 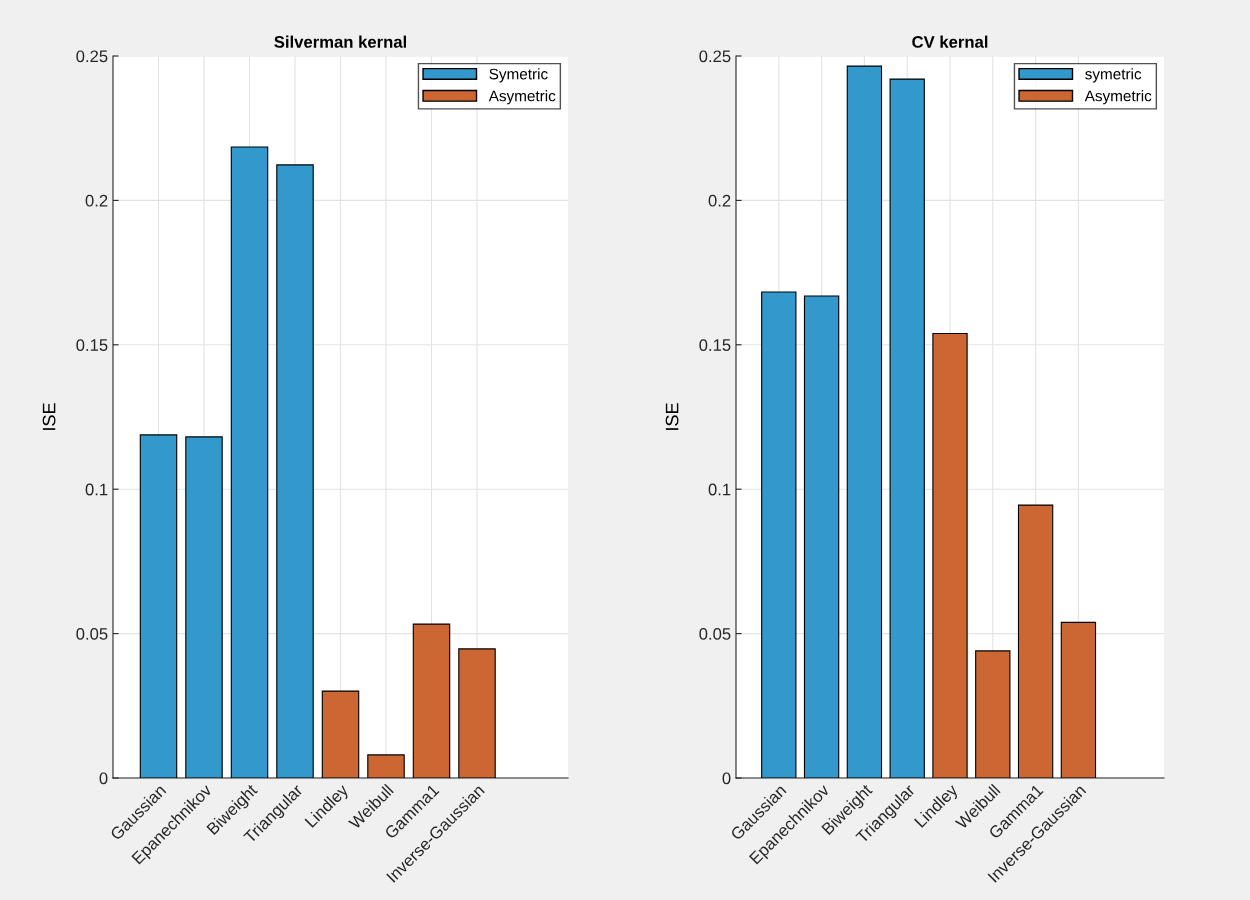 I want to click on legend-label: symetric, so click(x=1113, y=75).